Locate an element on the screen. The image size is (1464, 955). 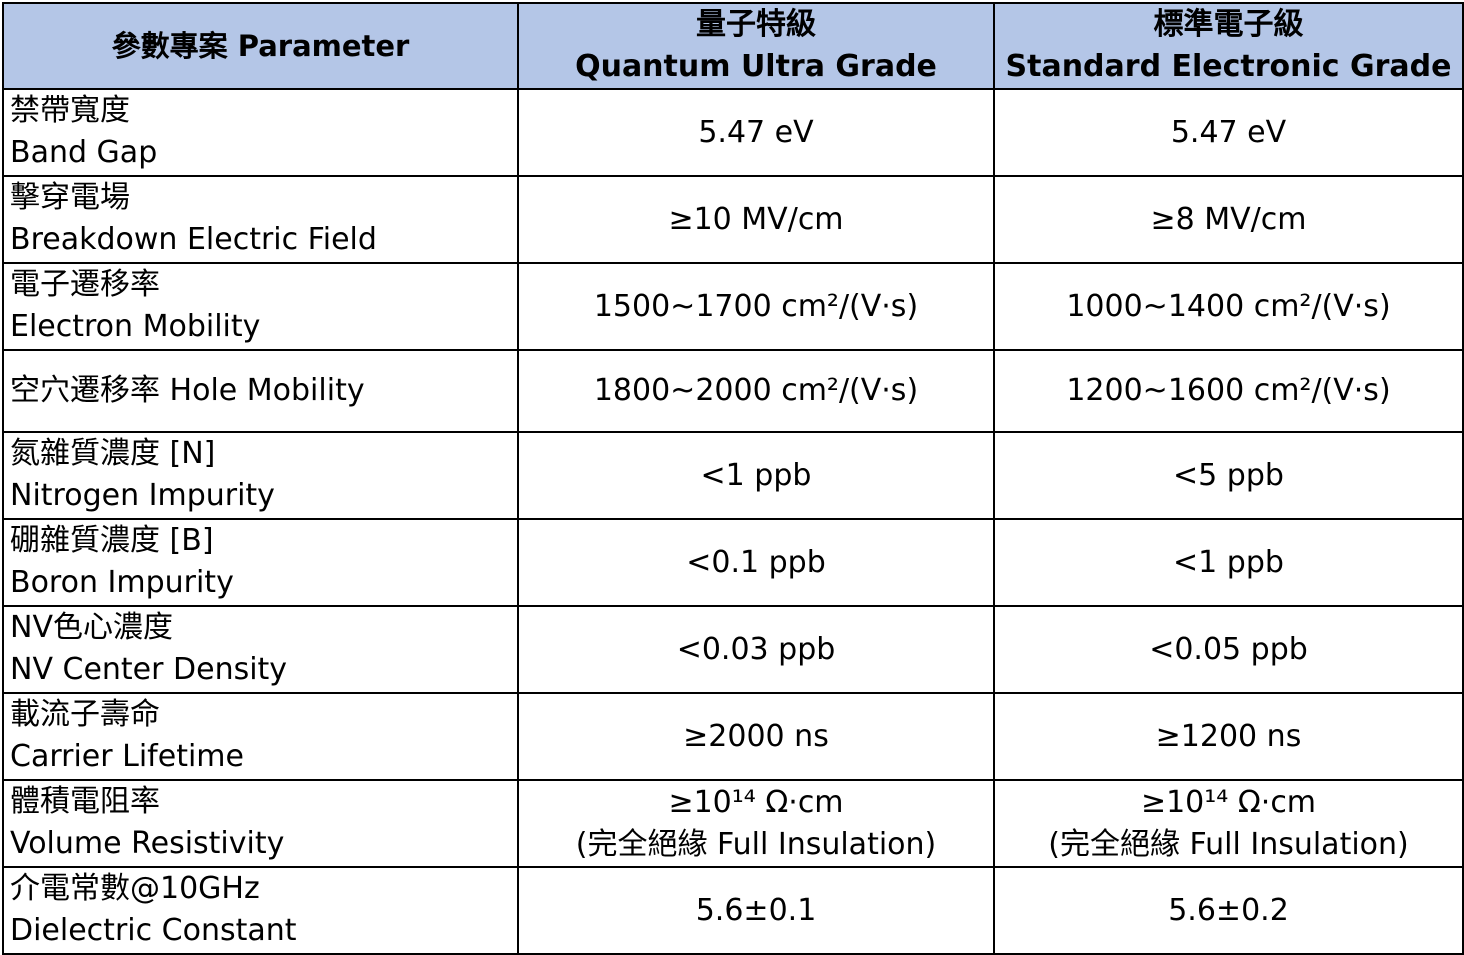
parameter-cell: NV色心濃度 NV Center Density is located at coordinates (260, 649).